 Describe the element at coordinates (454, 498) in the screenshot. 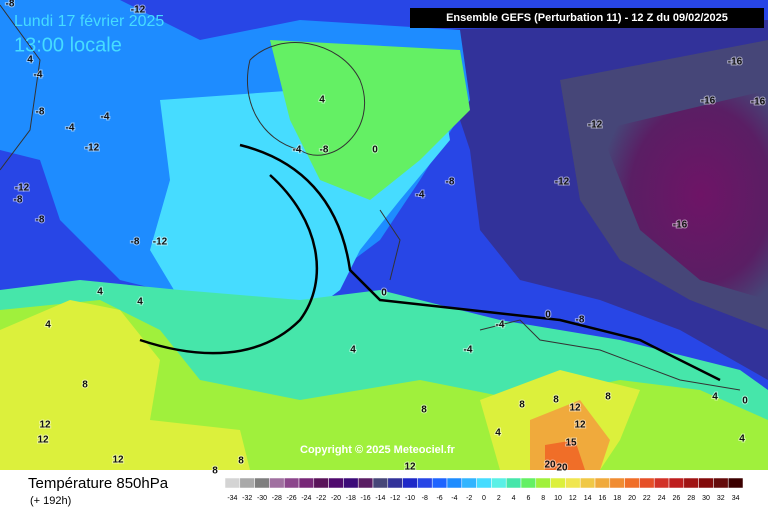

I see `legend-label: -4` at that location.